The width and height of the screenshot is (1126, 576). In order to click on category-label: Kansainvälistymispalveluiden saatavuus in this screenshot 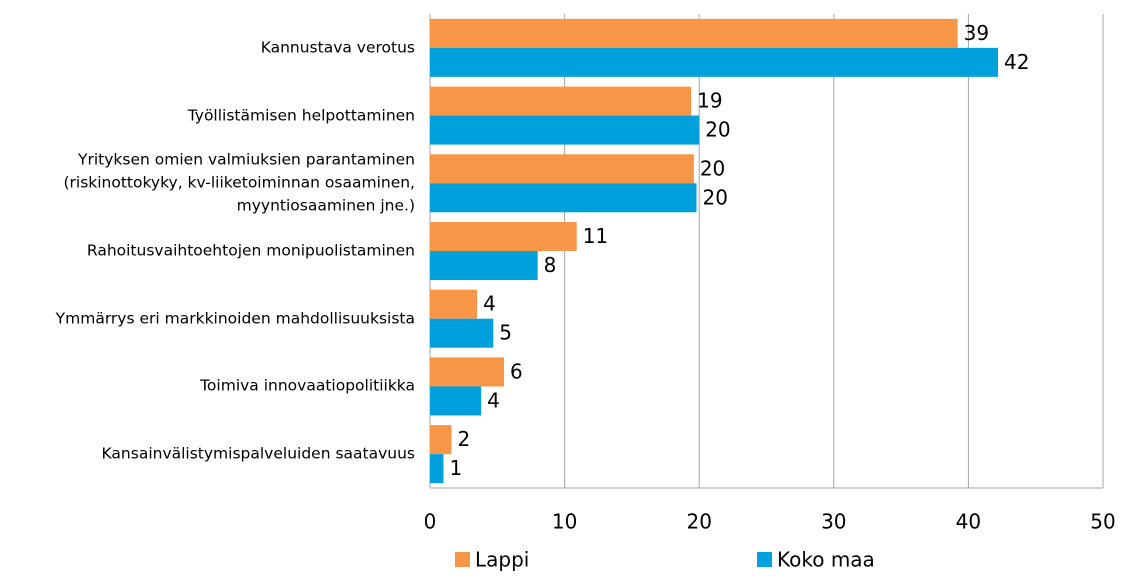, I will do `click(258, 453)`.